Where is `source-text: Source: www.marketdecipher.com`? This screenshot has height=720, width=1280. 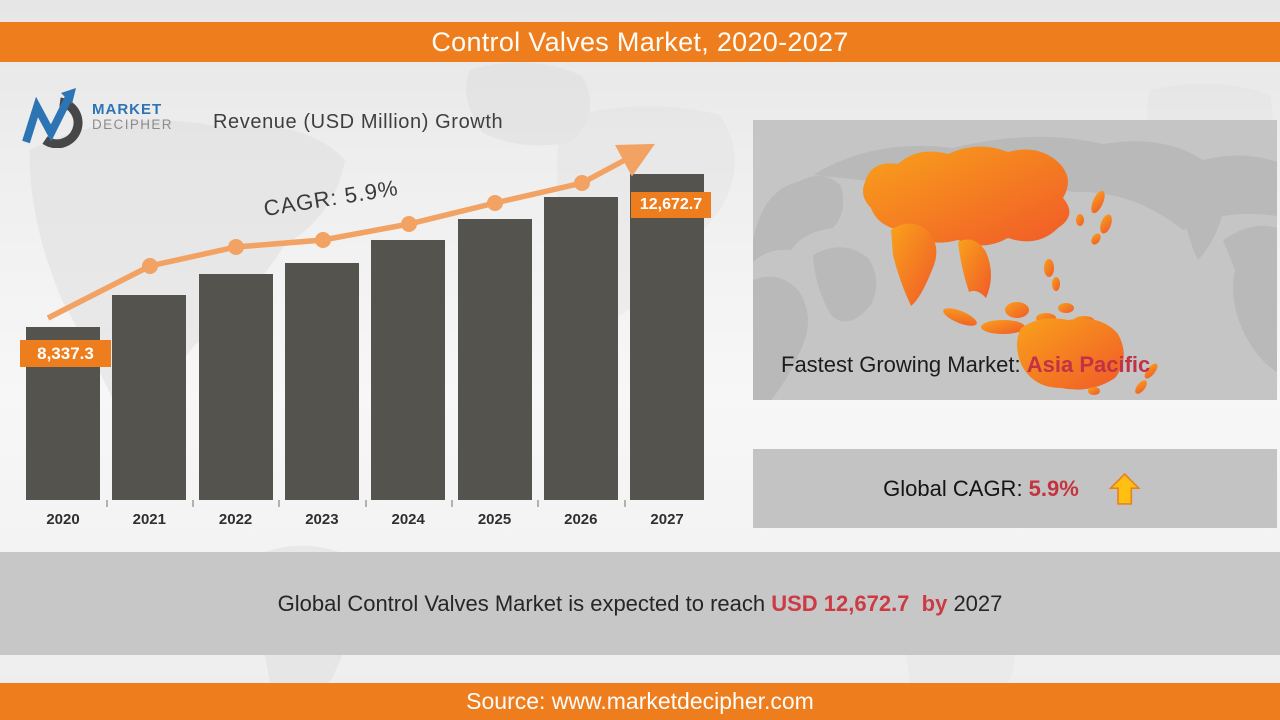 source-text: Source: www.marketdecipher.com is located at coordinates (640, 701).